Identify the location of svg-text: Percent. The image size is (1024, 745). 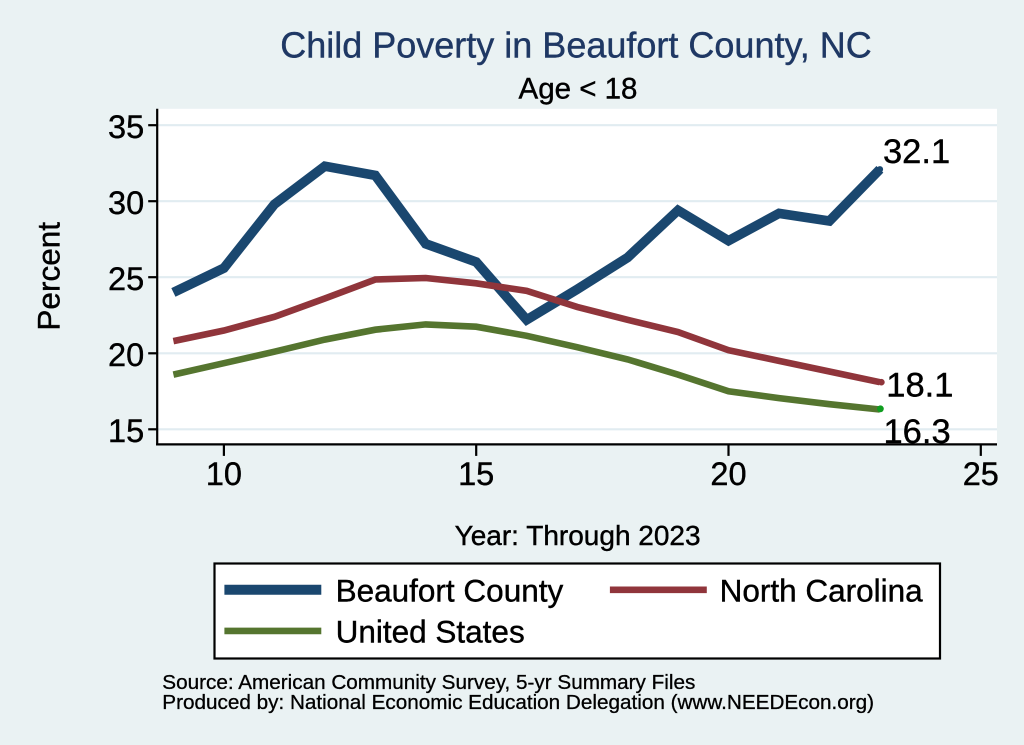
(48, 276).